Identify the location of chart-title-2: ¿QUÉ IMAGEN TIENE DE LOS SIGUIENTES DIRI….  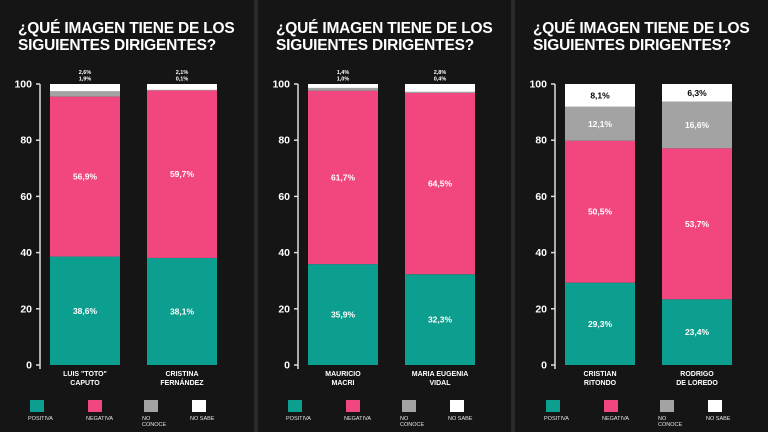
(384, 37).